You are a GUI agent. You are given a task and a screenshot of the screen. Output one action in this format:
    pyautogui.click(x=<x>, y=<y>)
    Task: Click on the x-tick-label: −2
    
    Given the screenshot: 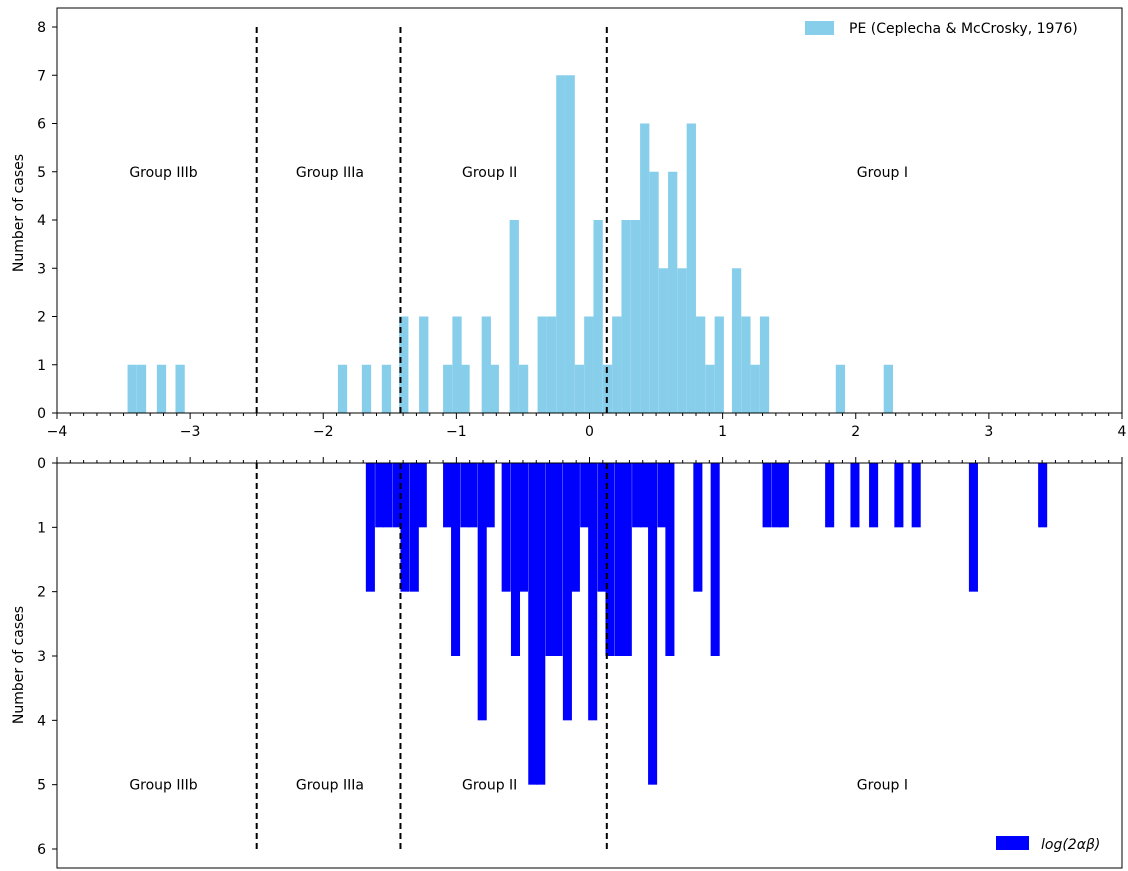 What is the action you would take?
    pyautogui.click(x=323, y=432)
    